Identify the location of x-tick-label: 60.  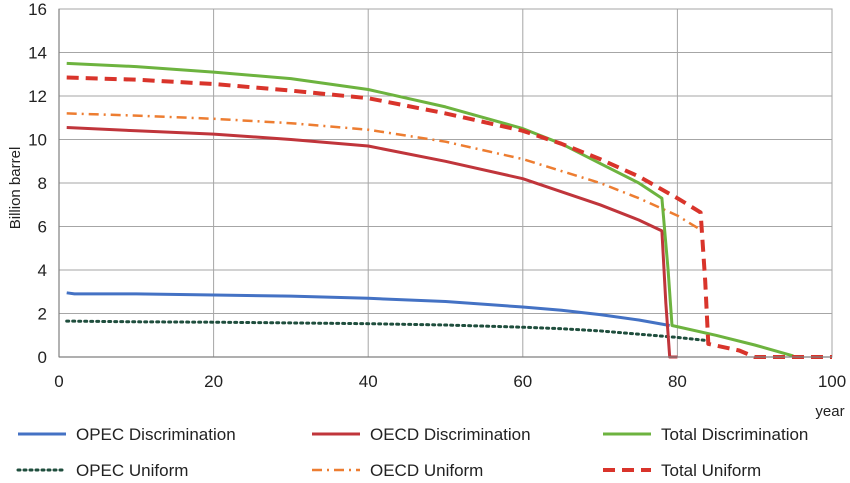
(522, 381).